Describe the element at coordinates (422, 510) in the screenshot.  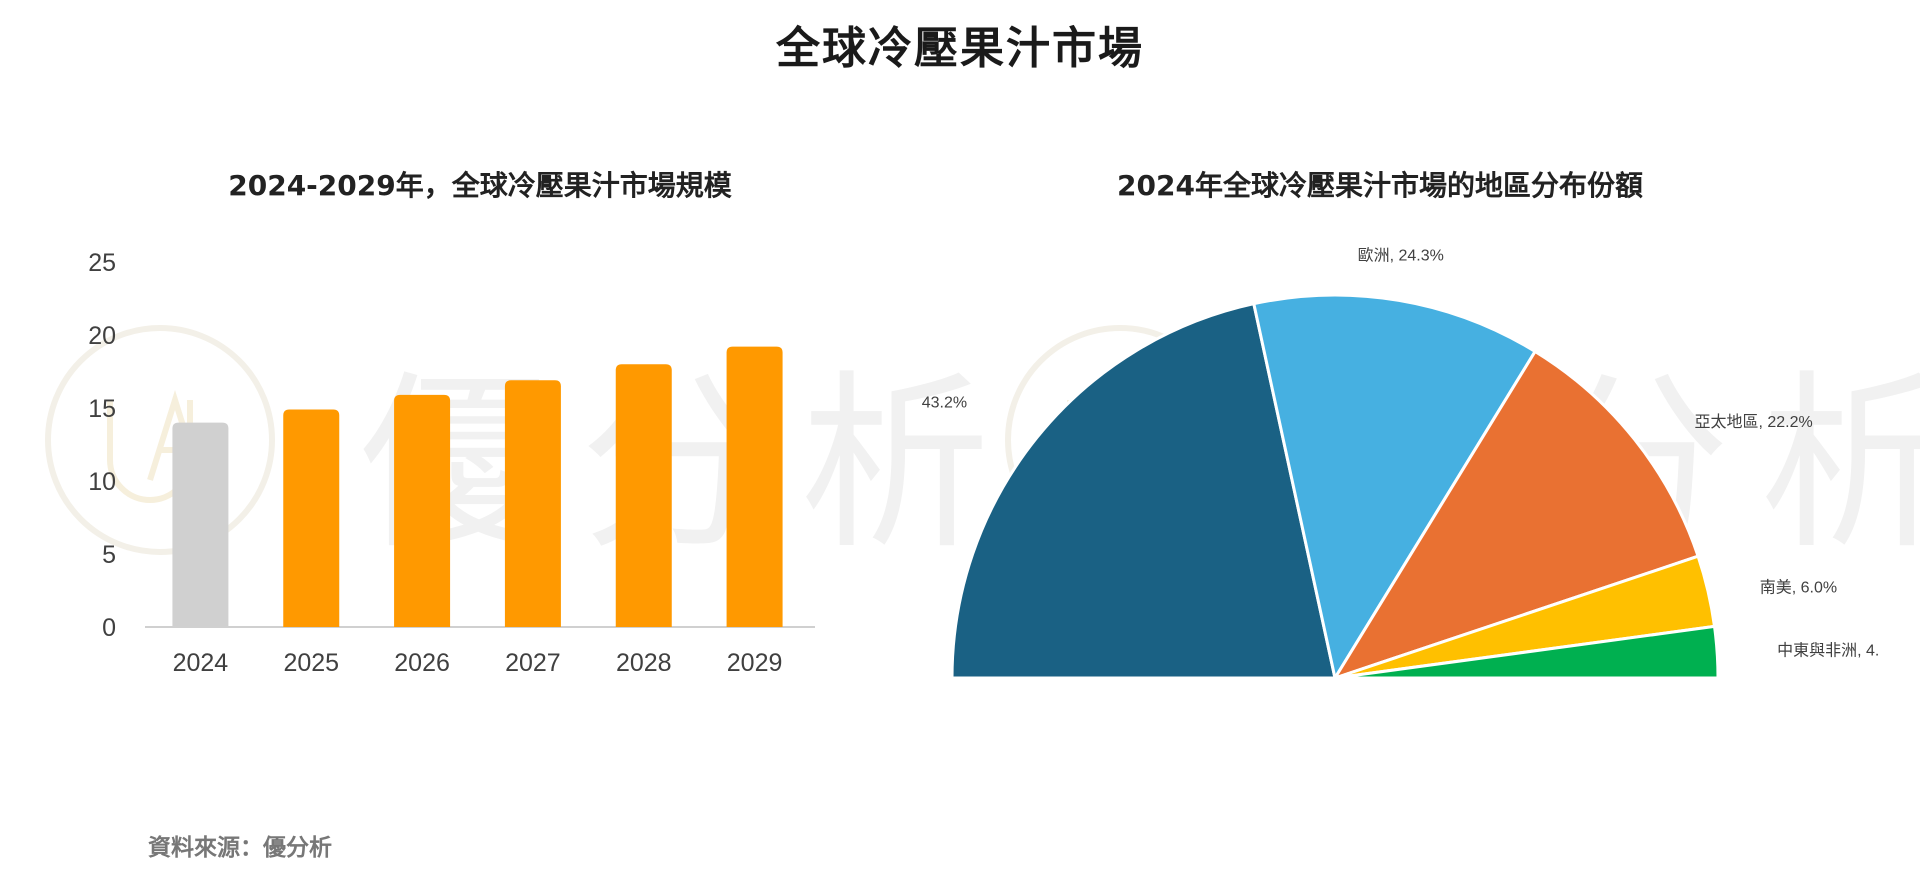
I see `bar-2026` at that location.